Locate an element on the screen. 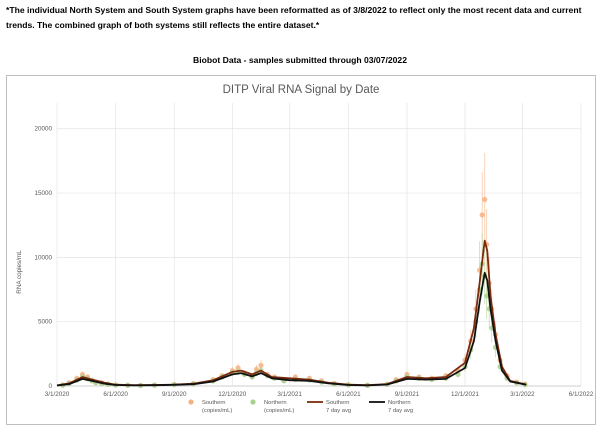 This screenshot has width=600, height=432. x-tick-label: 9/1/2020 is located at coordinates (174, 394).